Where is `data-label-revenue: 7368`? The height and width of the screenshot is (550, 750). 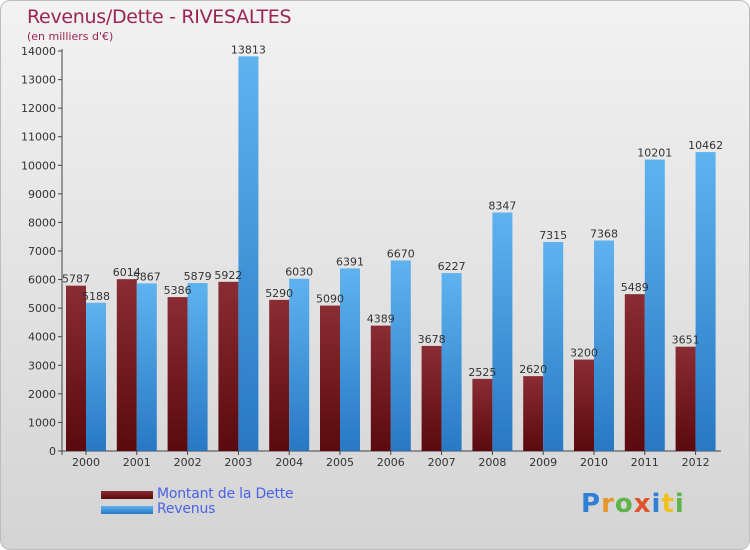 data-label-revenue: 7368 is located at coordinates (604, 233).